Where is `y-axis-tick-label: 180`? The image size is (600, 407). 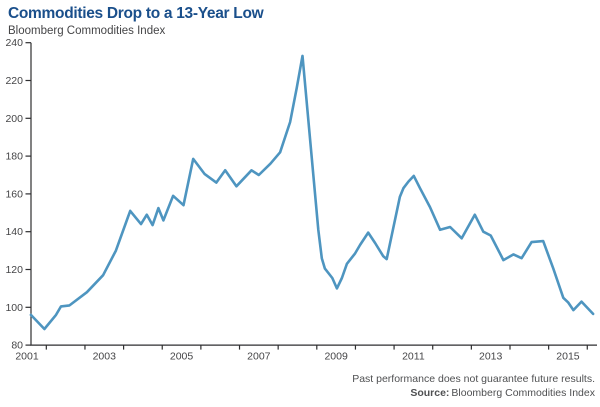
y-axis-tick-label: 180 is located at coordinates (14, 157).